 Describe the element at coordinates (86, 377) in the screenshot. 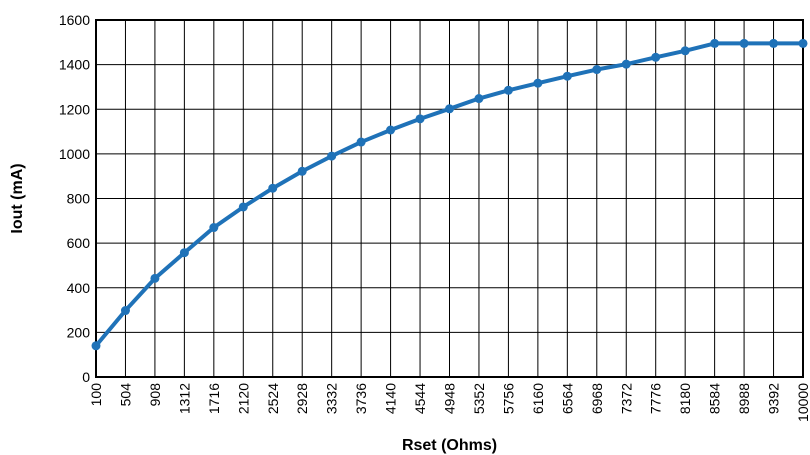

I see `y-tick-label: 0` at that location.